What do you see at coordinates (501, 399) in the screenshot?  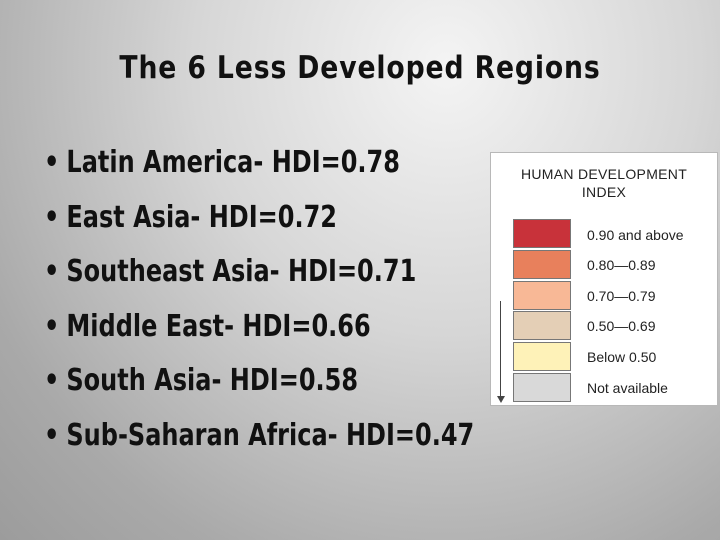 I see `arrowhead-icon` at bounding box center [501, 399].